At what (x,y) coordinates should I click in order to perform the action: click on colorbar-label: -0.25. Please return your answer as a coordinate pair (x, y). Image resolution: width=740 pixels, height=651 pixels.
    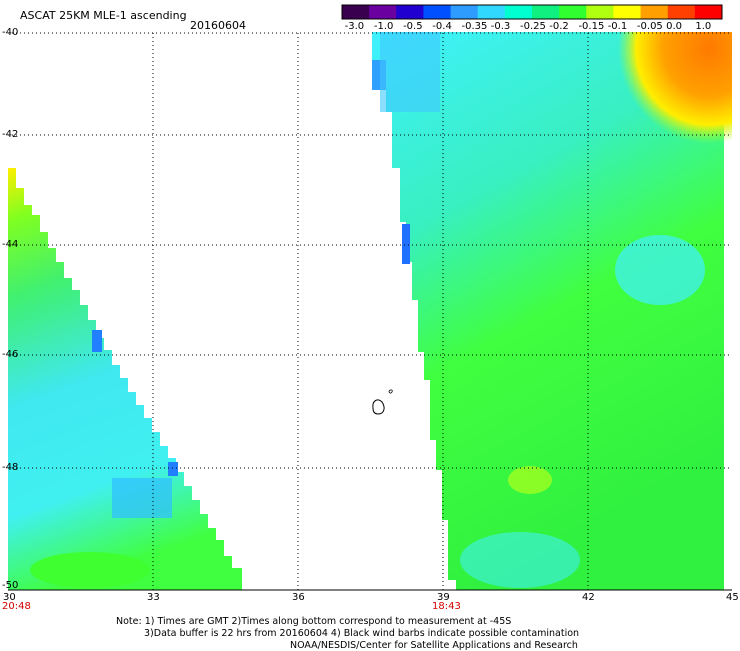
    Looking at the image, I should click on (533, 26).